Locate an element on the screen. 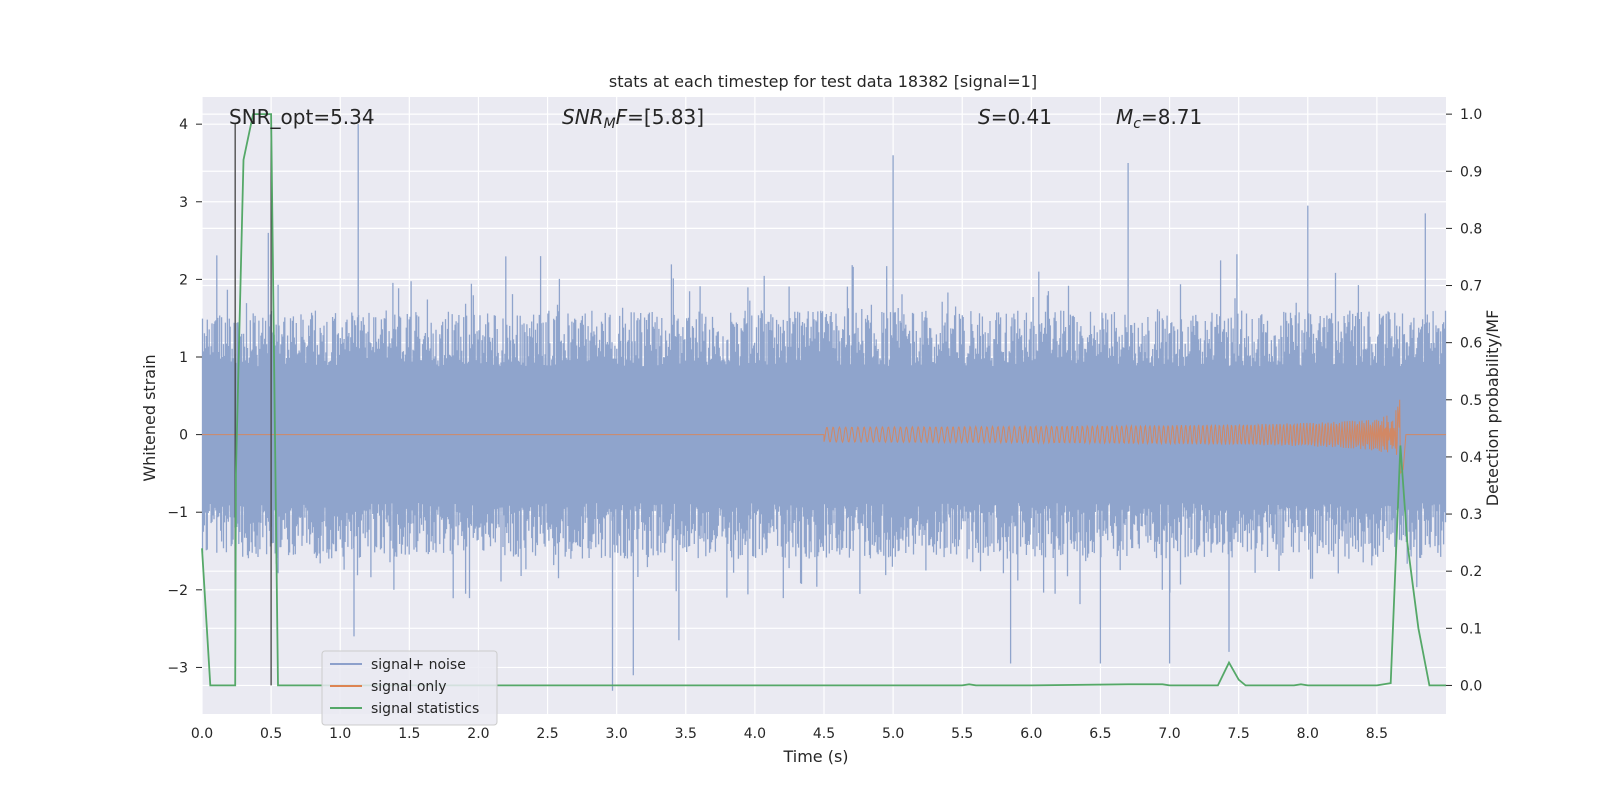 This screenshot has width=1600, height=800. x-tick-label: 6.5 is located at coordinates (1100, 734).